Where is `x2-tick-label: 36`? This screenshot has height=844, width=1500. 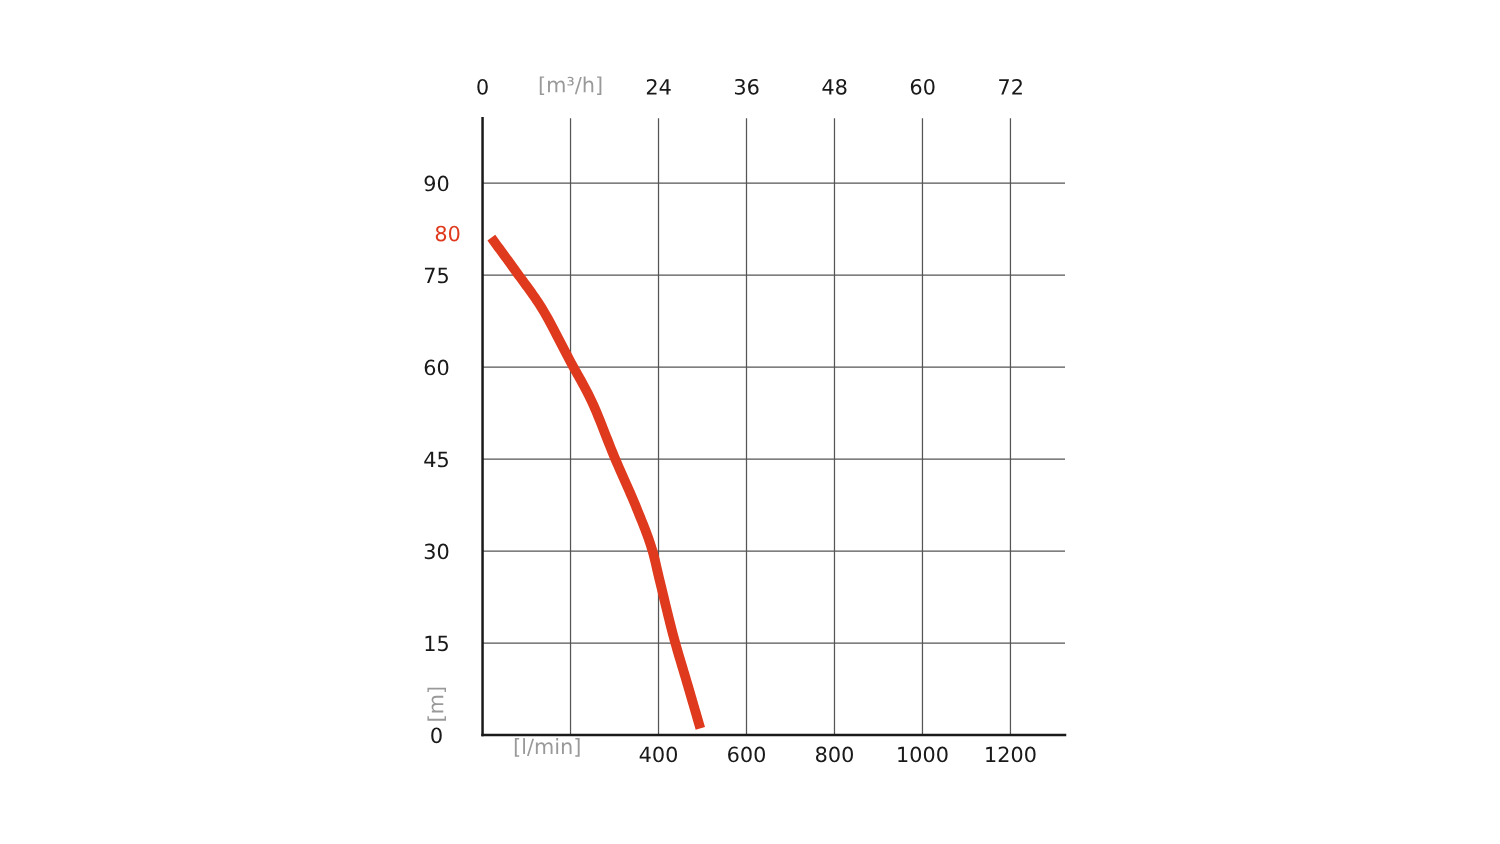 x2-tick-label: 36 is located at coordinates (746, 86).